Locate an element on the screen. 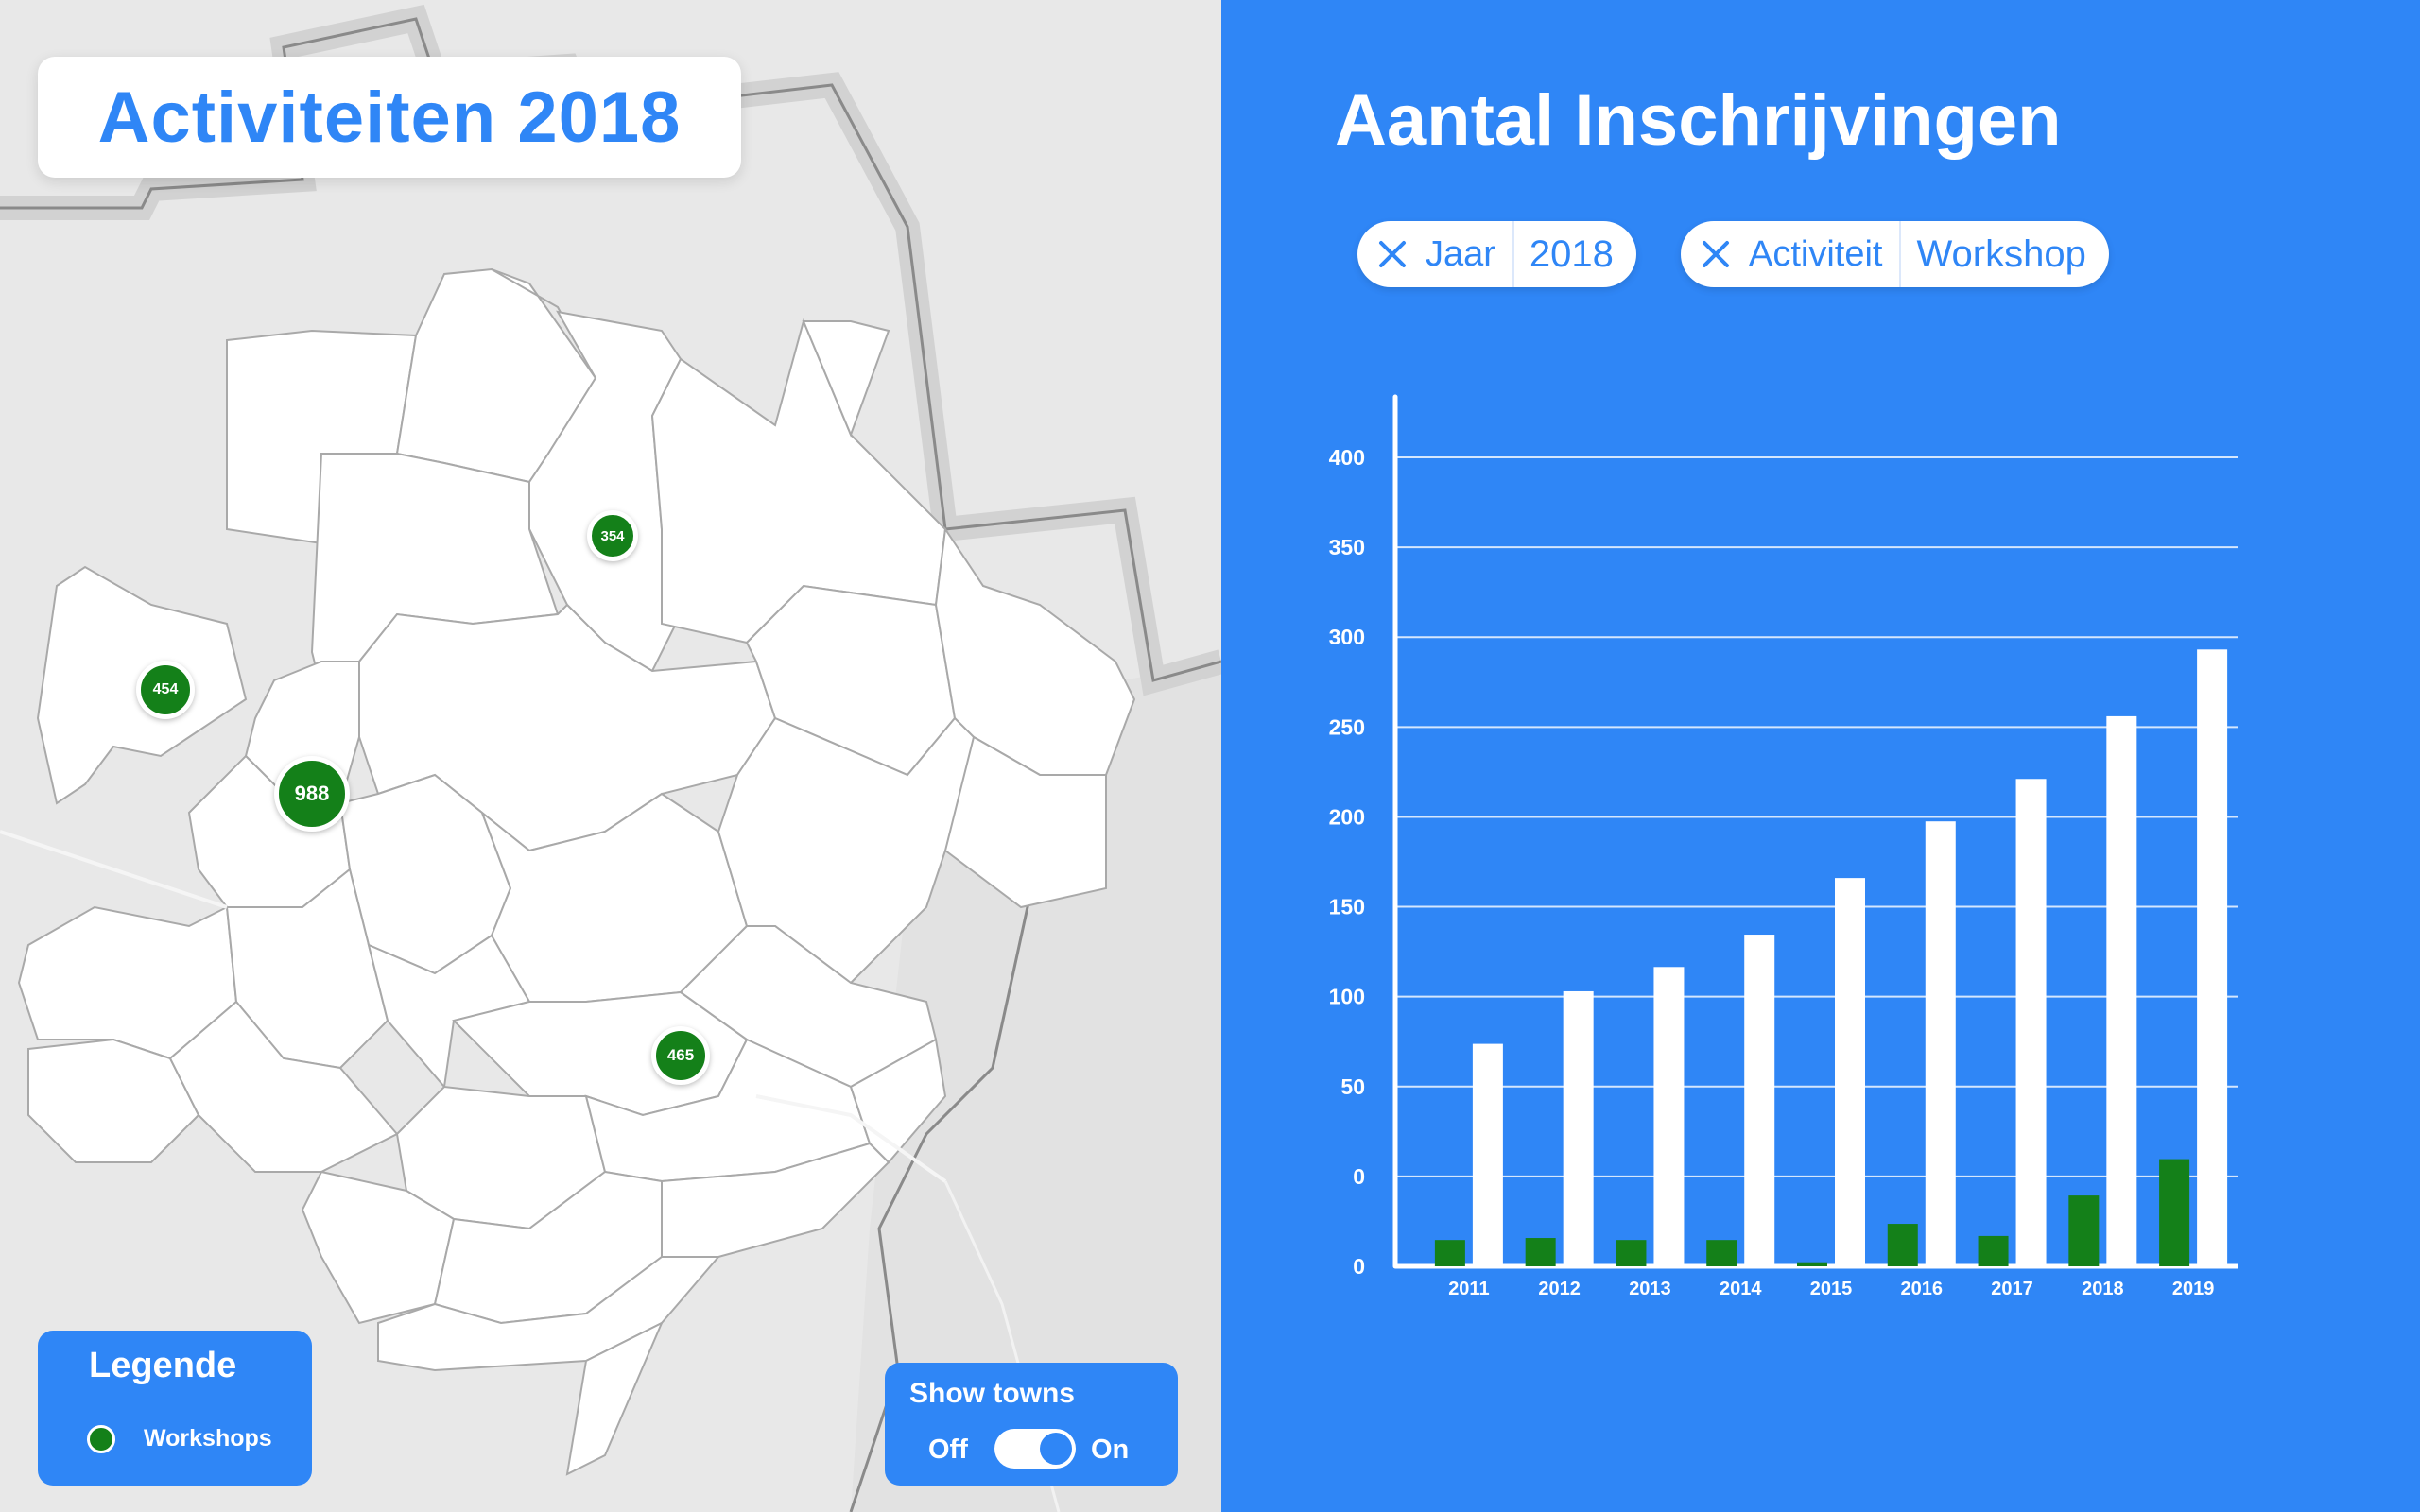 The image size is (2420, 1512). marker-count: 354 is located at coordinates (612, 535).